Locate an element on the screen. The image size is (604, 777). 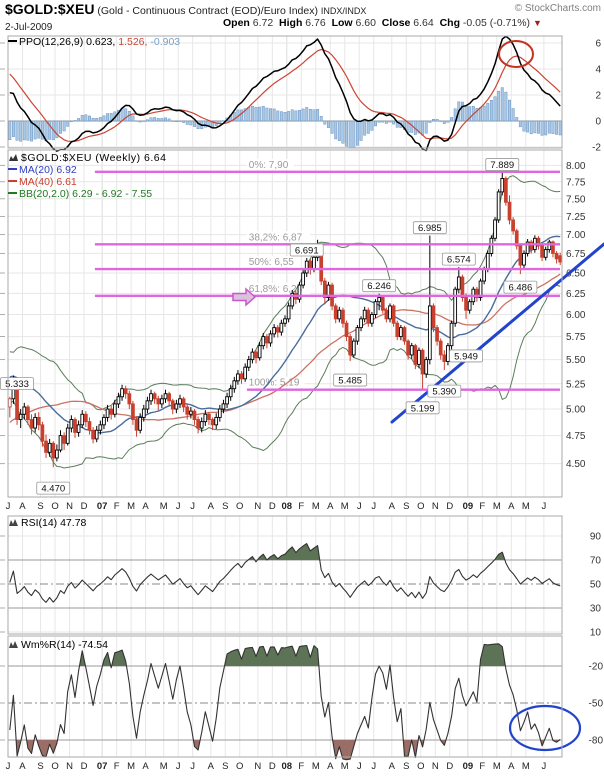
price-axis-tick: 7.00 is located at coordinates (576, 235).